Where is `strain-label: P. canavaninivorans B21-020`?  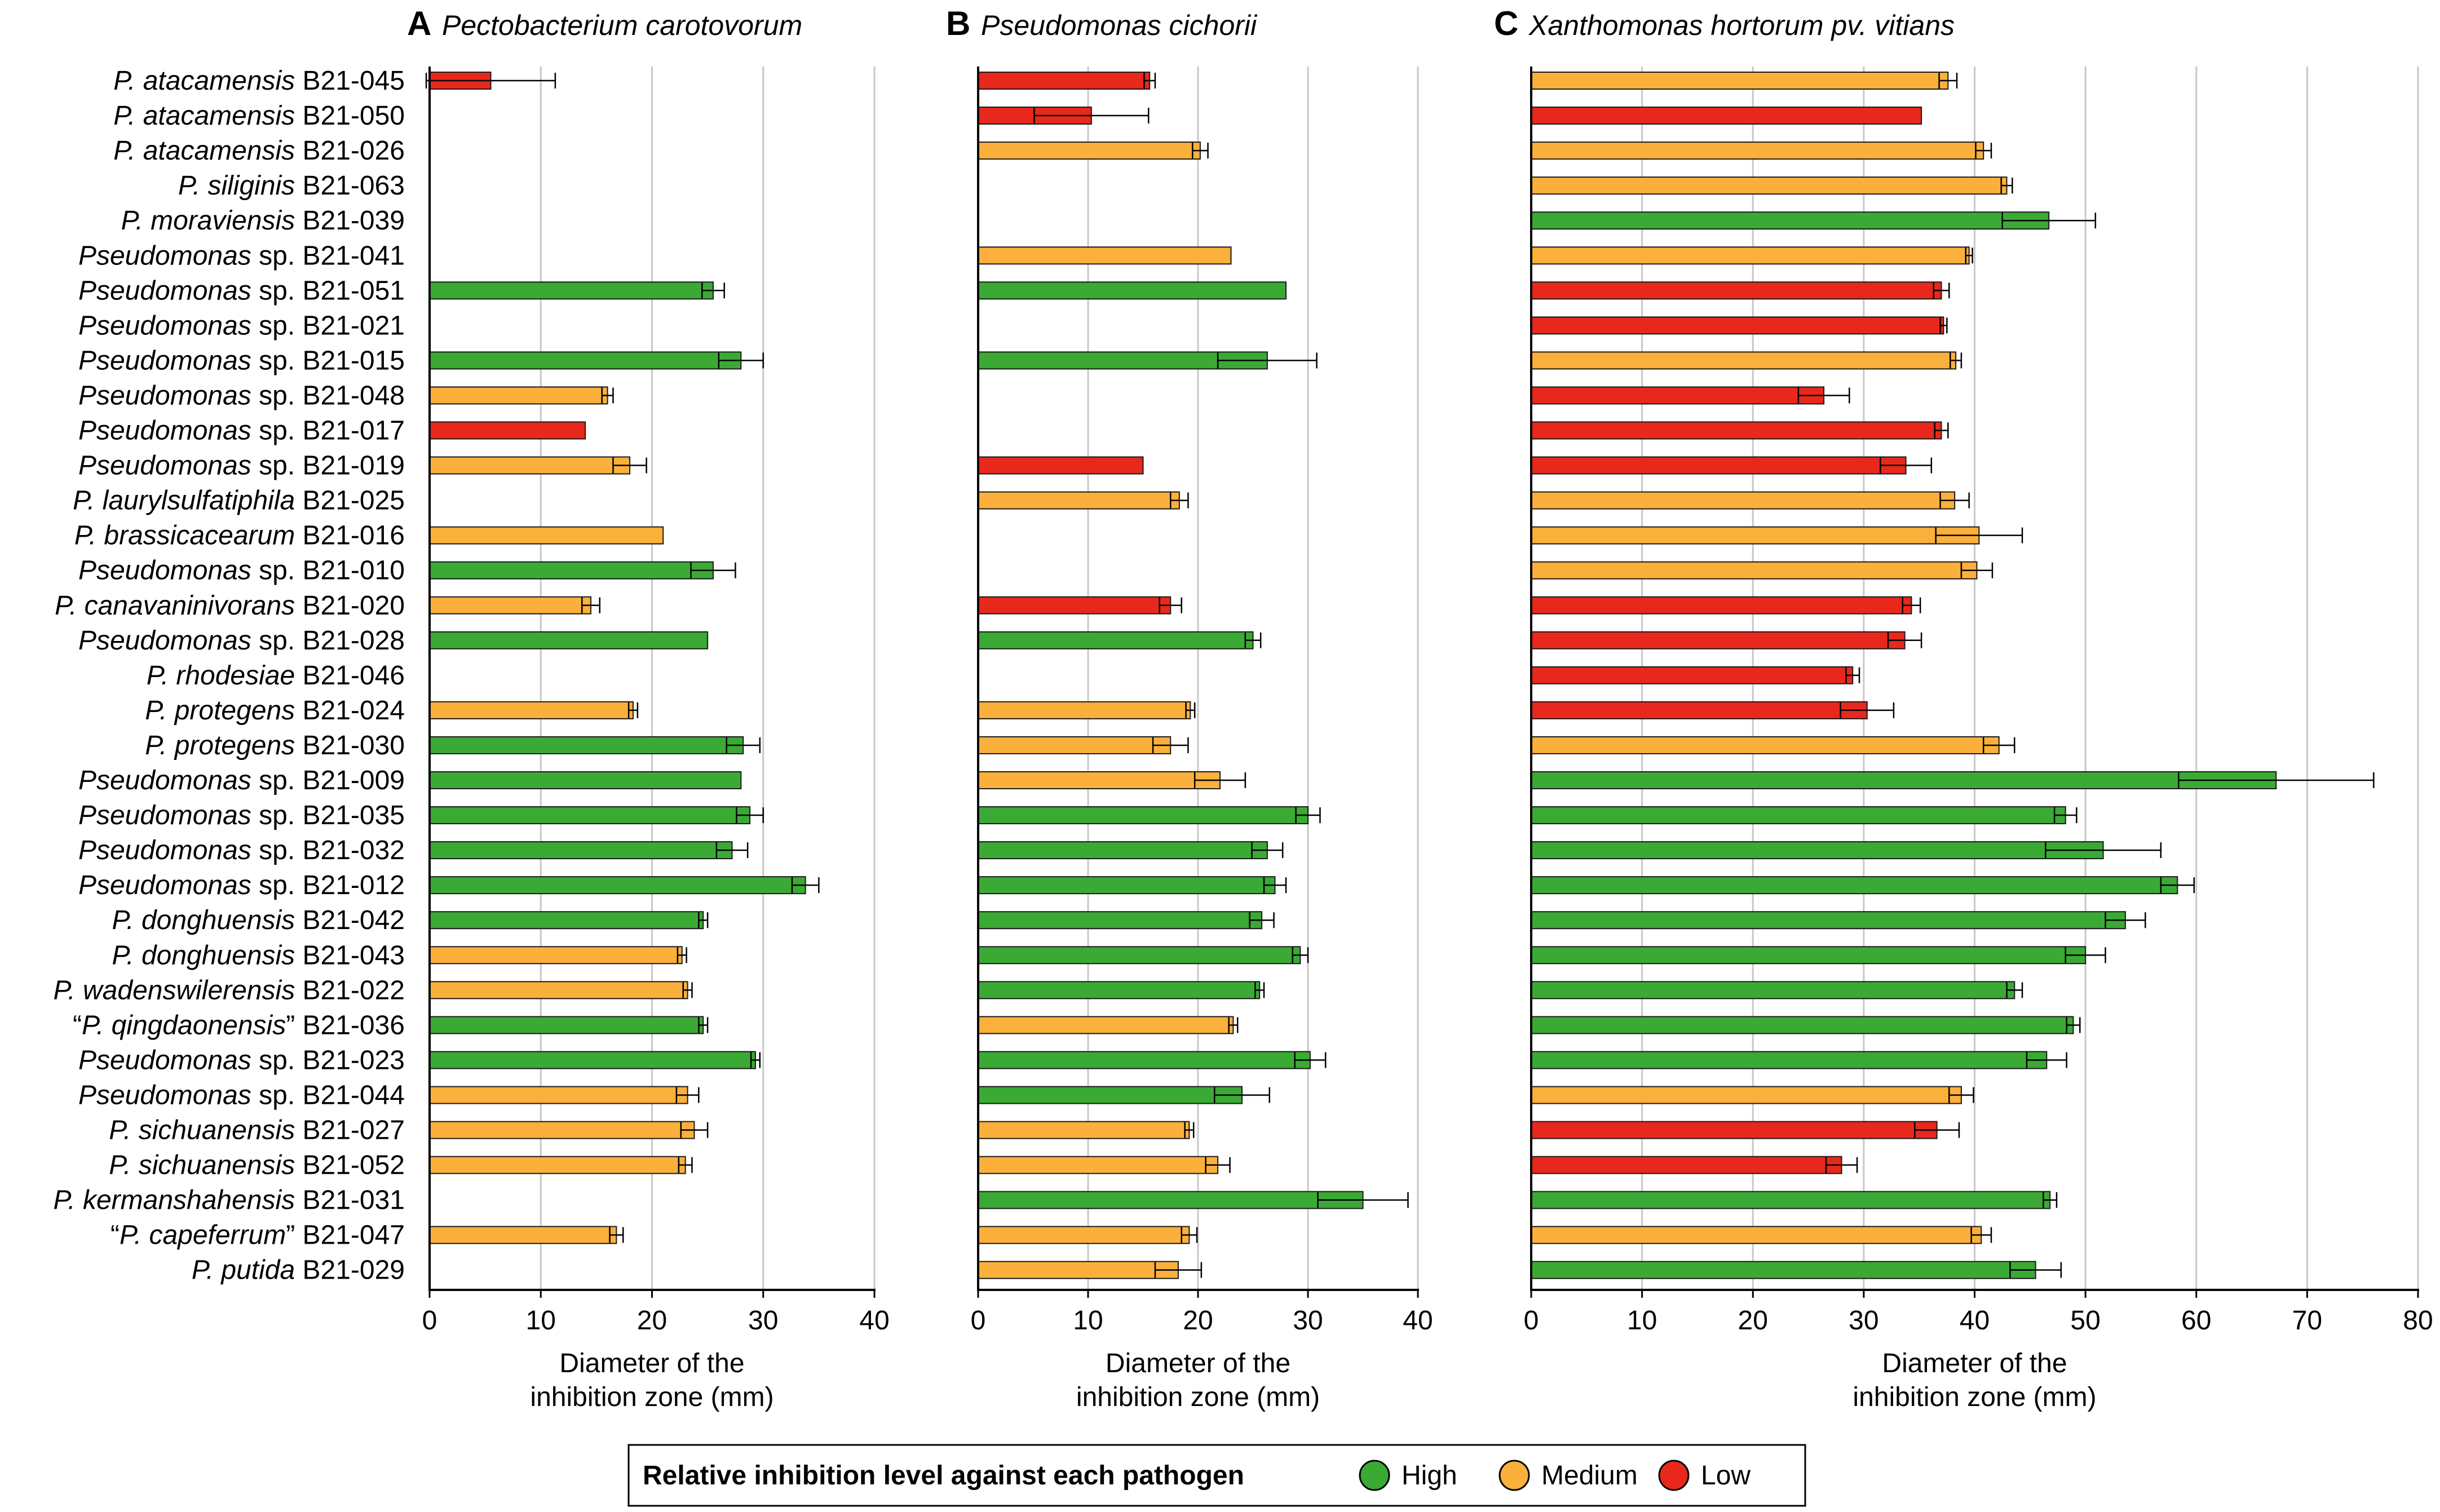 strain-label: P. canavaninivorans B21-020 is located at coordinates (230, 606).